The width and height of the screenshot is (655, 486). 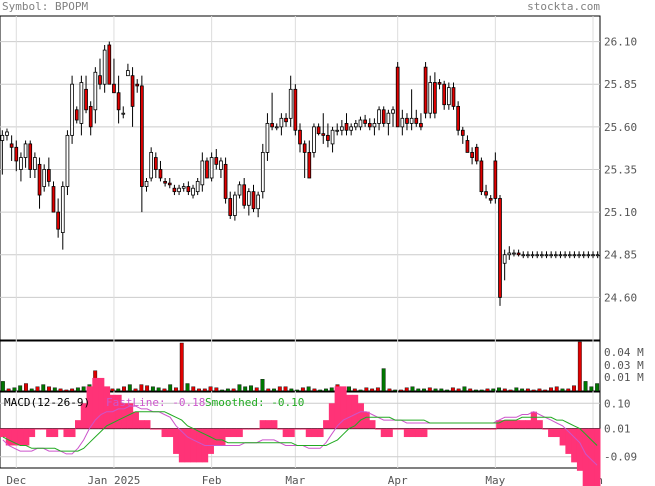 What do you see at coordinates (620, 255) in the screenshot?
I see `price-tick-label: 24.85` at bounding box center [620, 255].